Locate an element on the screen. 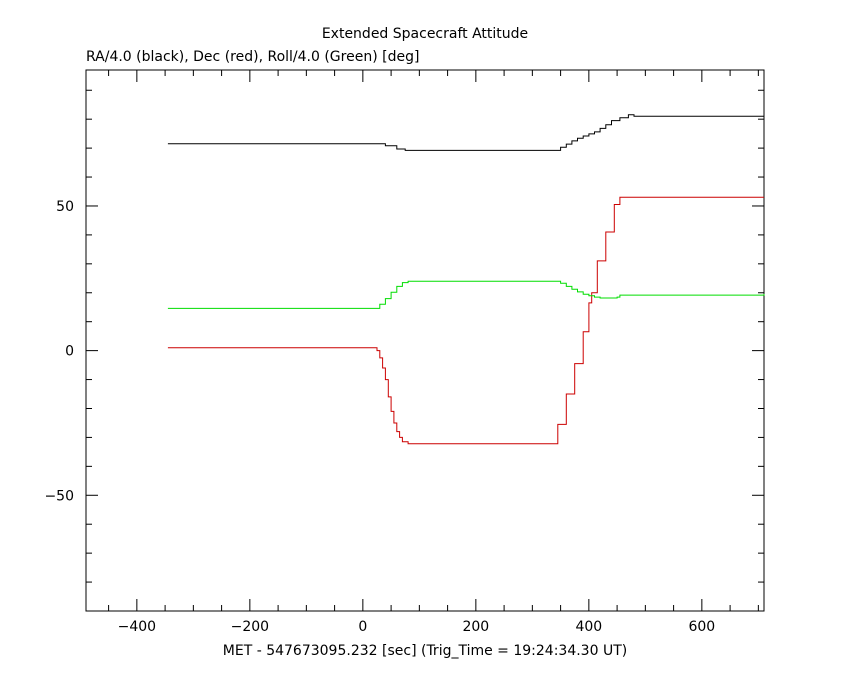  y-tick-label: 50 is located at coordinates (65, 207).